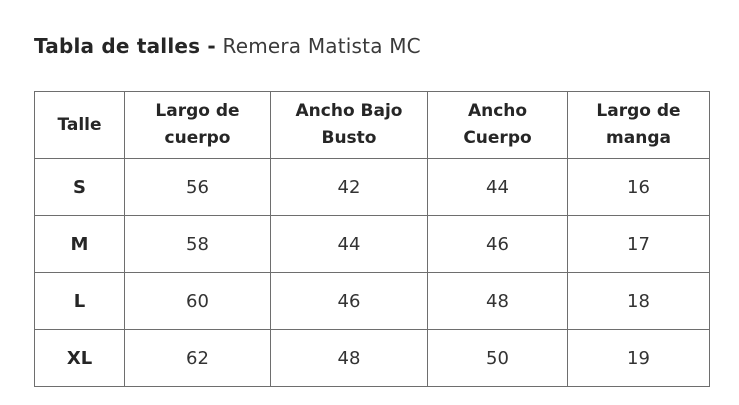 The width and height of the screenshot is (739, 405). Describe the element at coordinates (638, 244) in the screenshot. I see `largo-manga-cell: 17` at that location.